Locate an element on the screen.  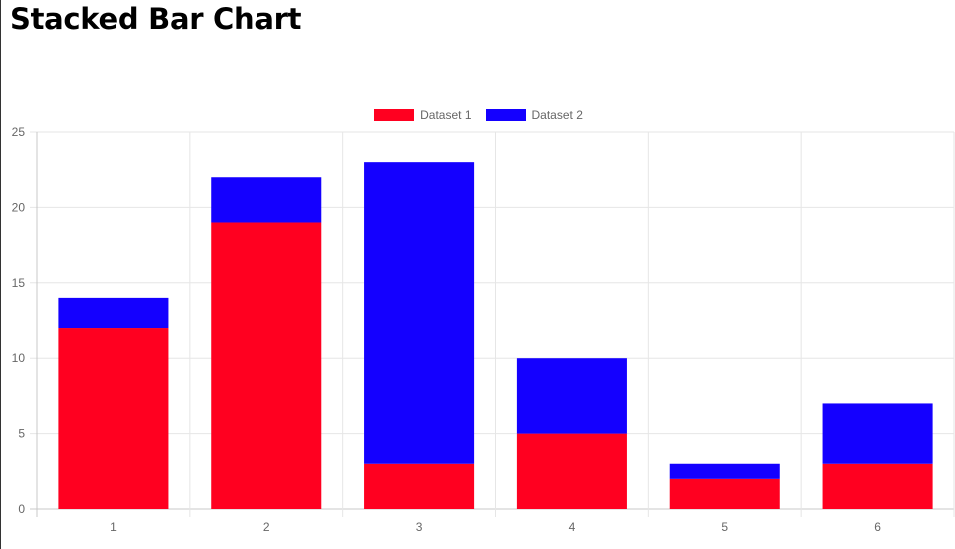
x-tick-label: 4 is located at coordinates (572, 527).